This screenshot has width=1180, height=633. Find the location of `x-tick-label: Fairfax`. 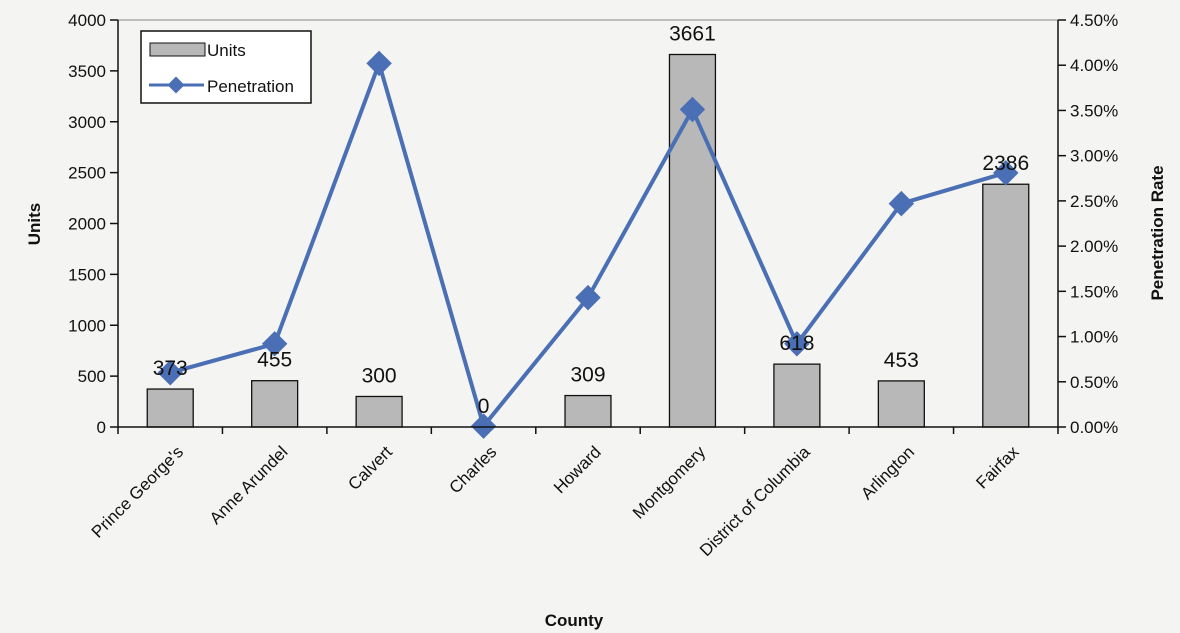

x-tick-label: Fairfax is located at coordinates (997, 467).